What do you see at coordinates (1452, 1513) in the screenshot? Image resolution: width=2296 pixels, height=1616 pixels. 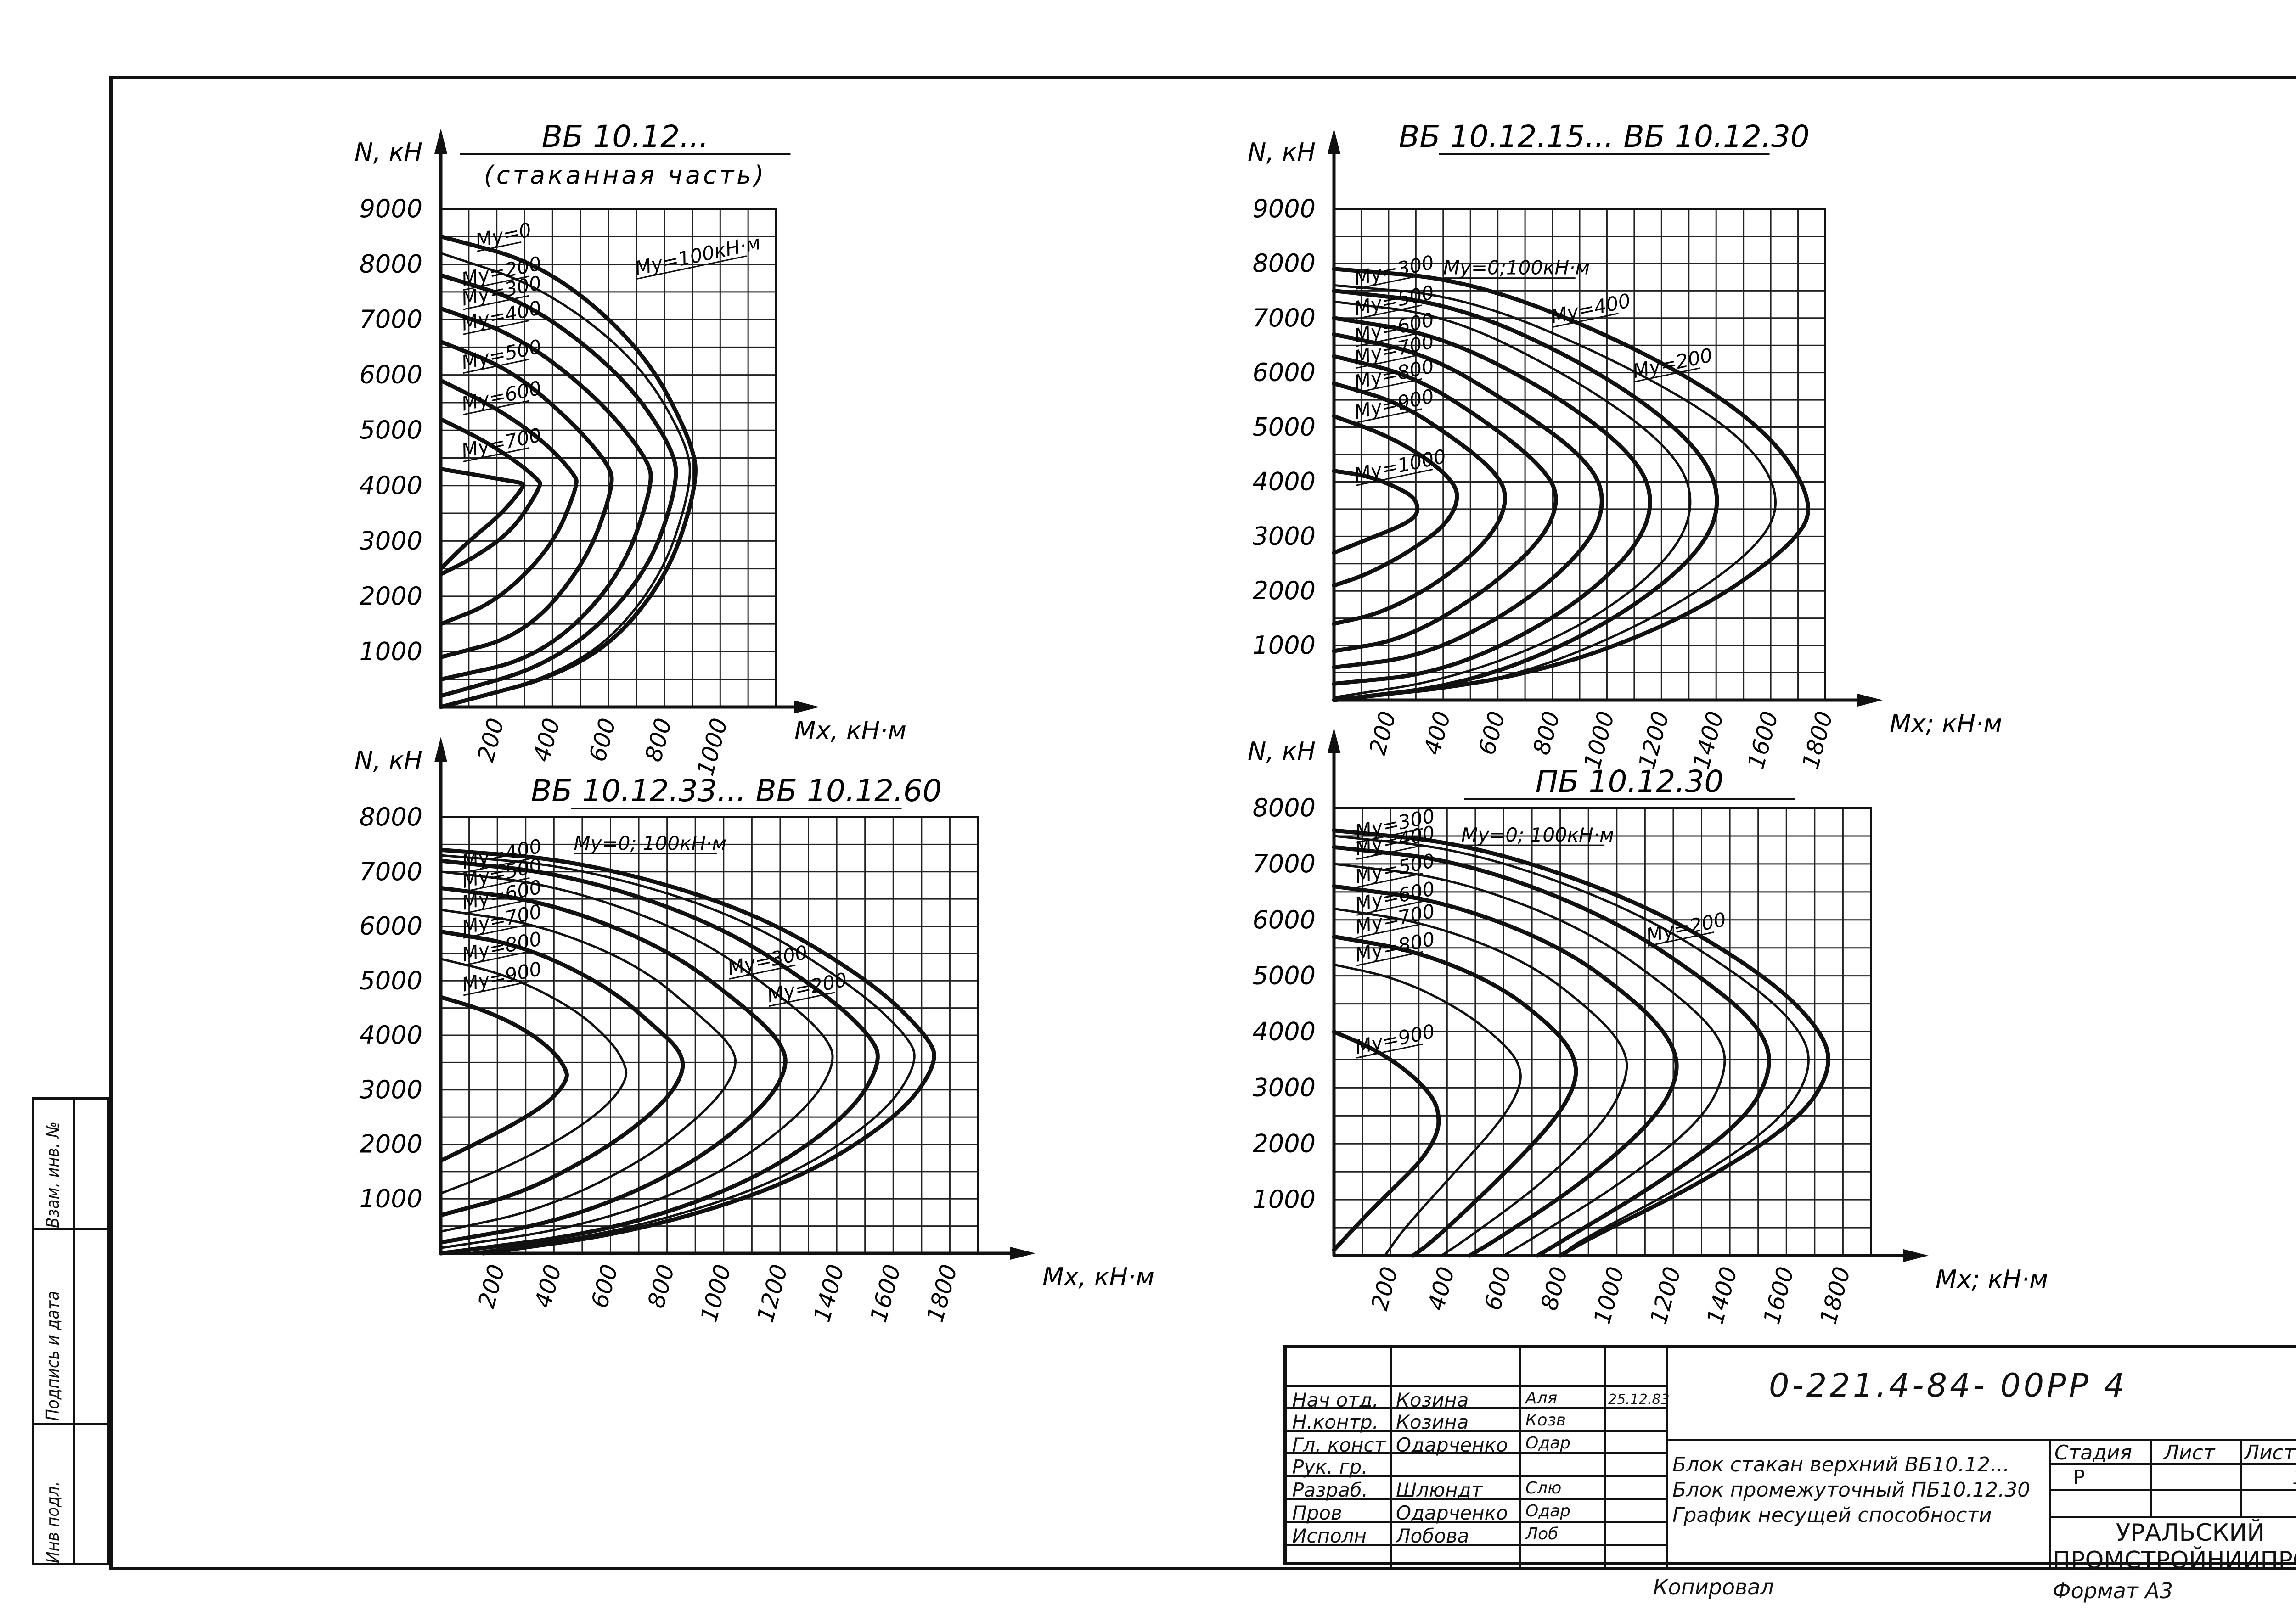 I see `tb-name-checker: Одарченко` at bounding box center [1452, 1513].